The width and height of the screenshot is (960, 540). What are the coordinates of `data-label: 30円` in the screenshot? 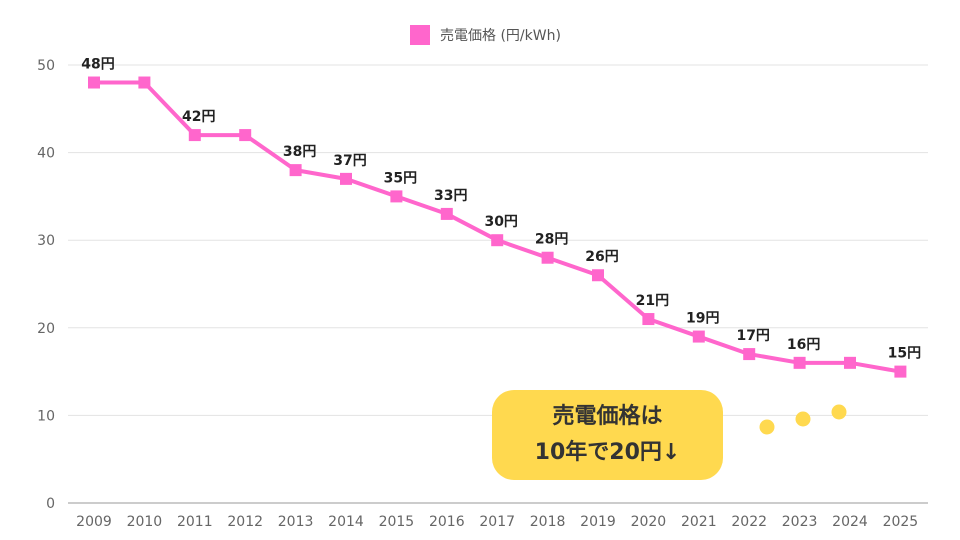 It's located at (500, 222).